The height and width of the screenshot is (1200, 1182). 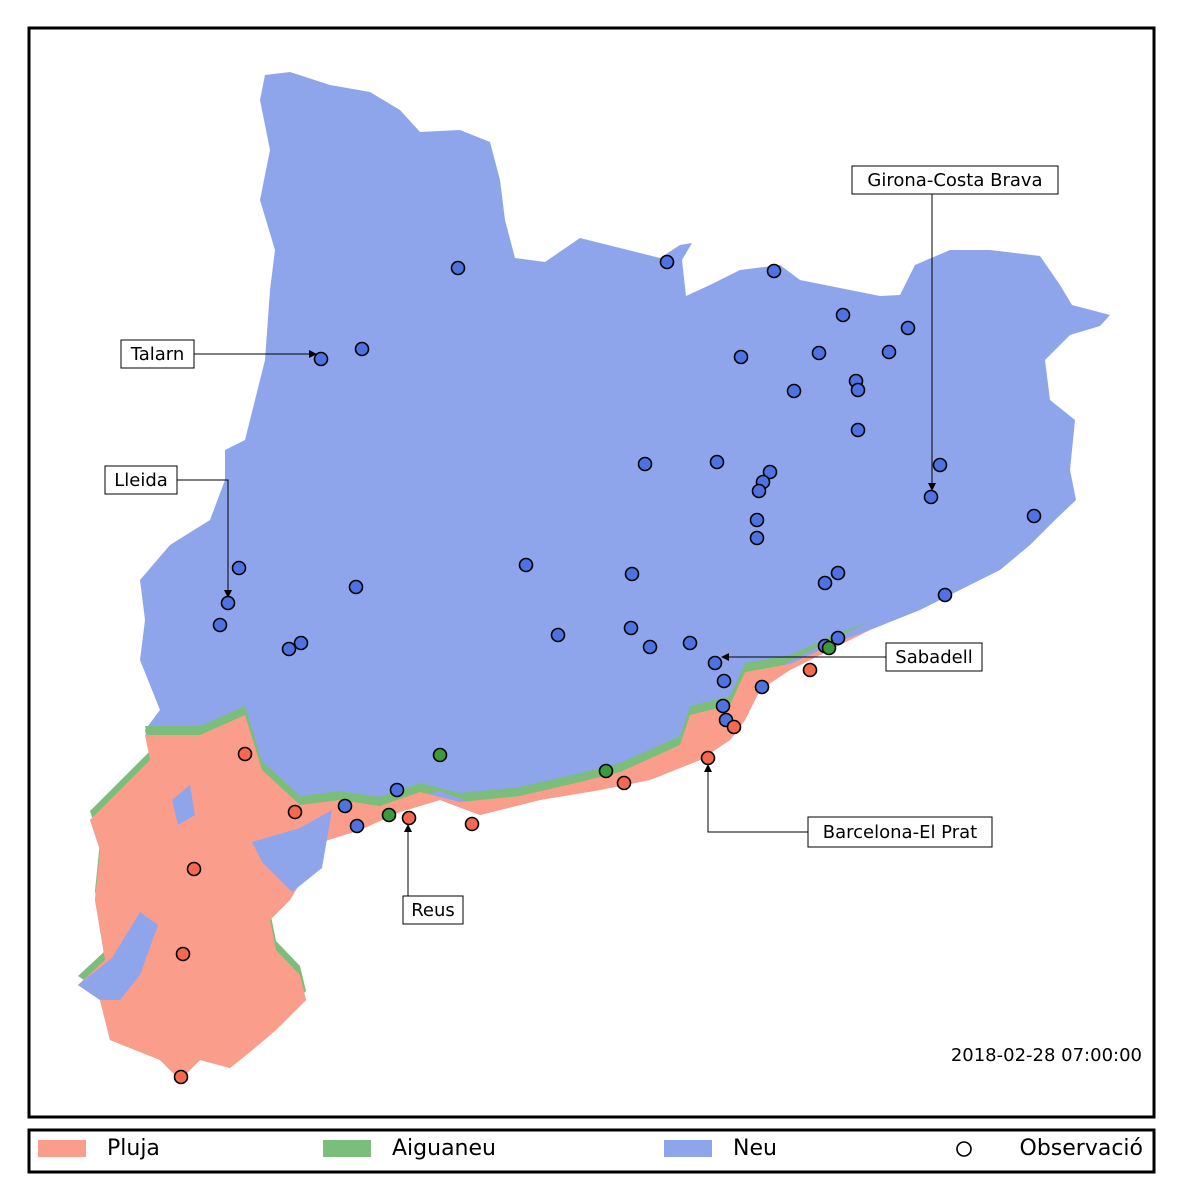 What do you see at coordinates (444, 1148) in the screenshot?
I see `legend-label: Aiguaneu` at bounding box center [444, 1148].